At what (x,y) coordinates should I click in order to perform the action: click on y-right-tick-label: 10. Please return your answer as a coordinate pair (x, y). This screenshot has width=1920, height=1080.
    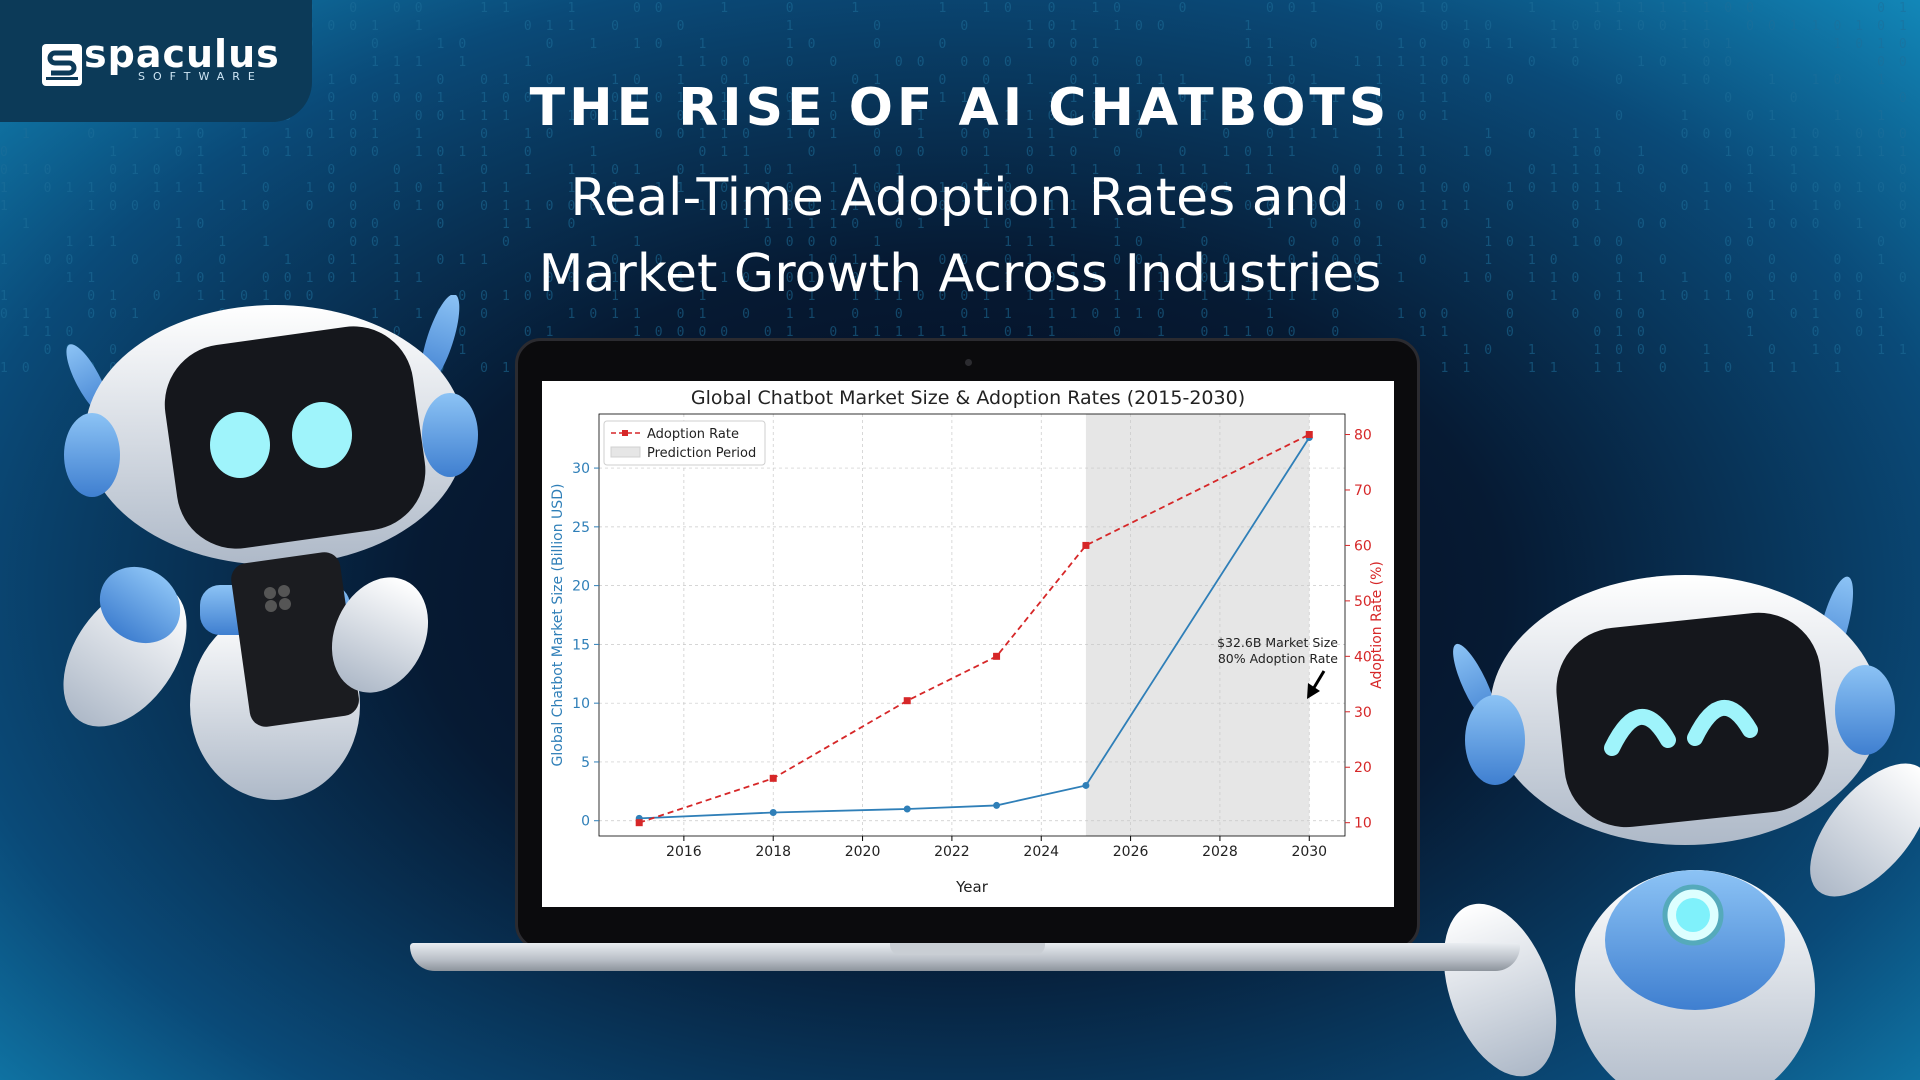
    Looking at the image, I should click on (1363, 824).